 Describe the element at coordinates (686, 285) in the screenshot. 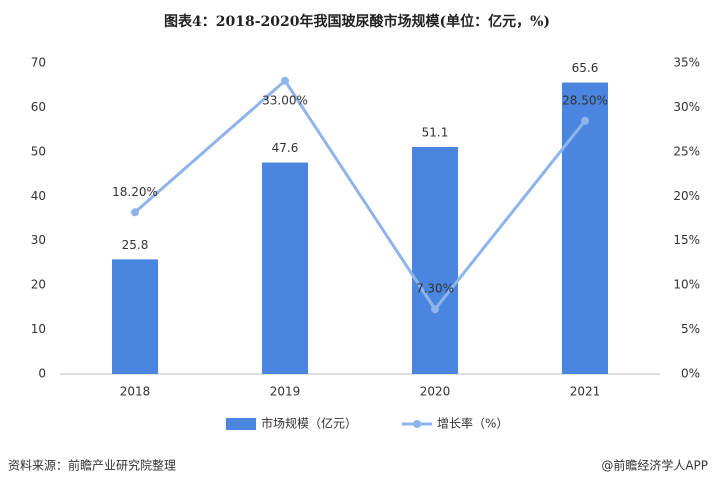

I see `y2-tick-label: 10%` at that location.